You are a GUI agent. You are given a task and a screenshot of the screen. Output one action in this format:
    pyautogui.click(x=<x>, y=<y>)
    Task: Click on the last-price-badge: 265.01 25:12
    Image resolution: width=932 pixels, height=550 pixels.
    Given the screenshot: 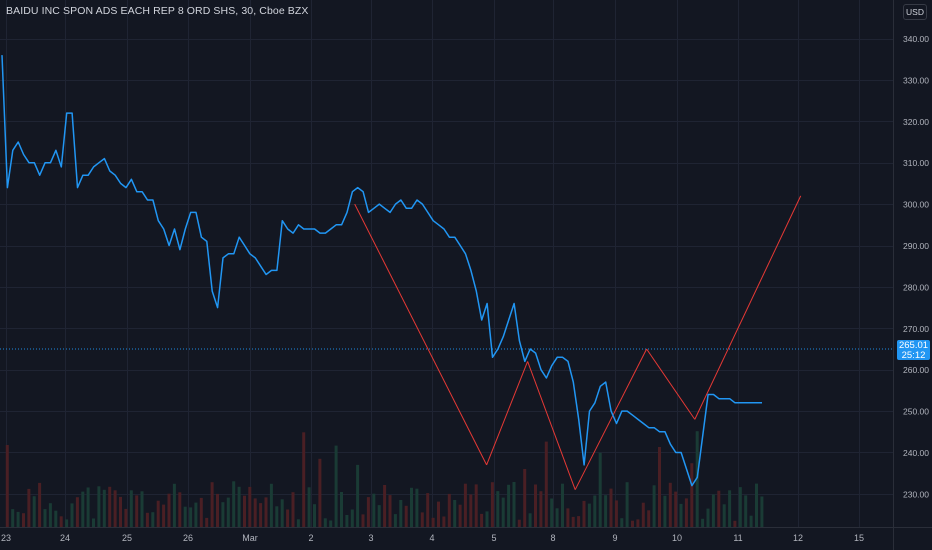 What is the action you would take?
    pyautogui.click(x=913, y=350)
    